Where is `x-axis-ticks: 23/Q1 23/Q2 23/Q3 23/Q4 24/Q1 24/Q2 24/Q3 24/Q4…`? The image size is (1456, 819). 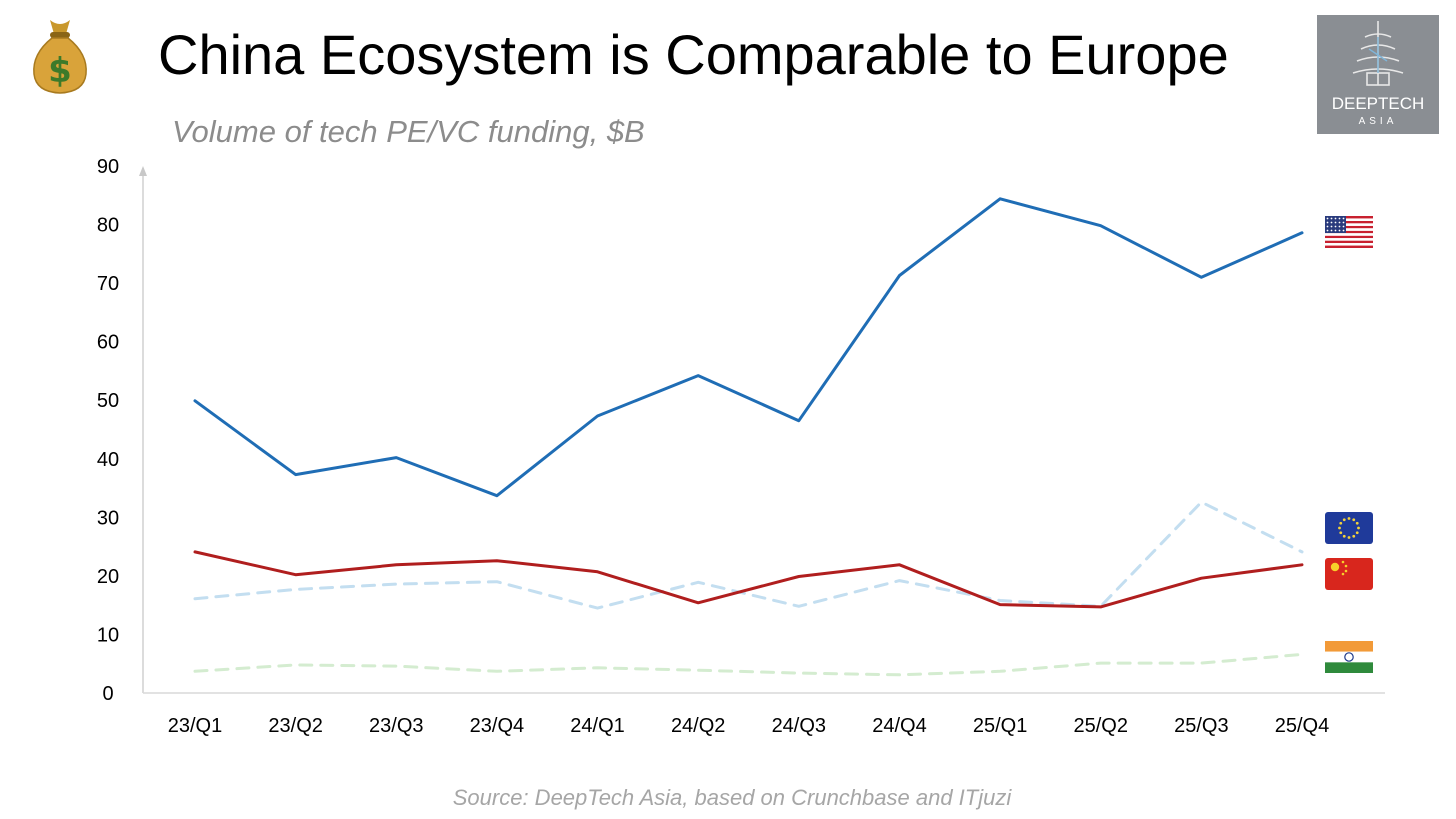 x-axis-ticks: 23/Q1 23/Q2 23/Q3 23/Q4 24/Q1 24/Q2 24/Q3 24/Q4… is located at coordinates (748, 726).